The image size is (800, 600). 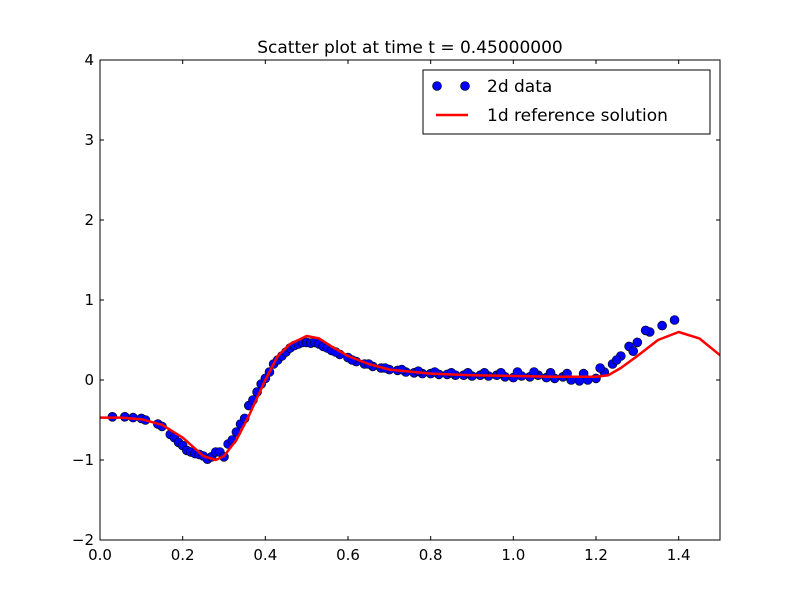 What do you see at coordinates (89, 140) in the screenshot?
I see `y-tick-label: 3` at bounding box center [89, 140].